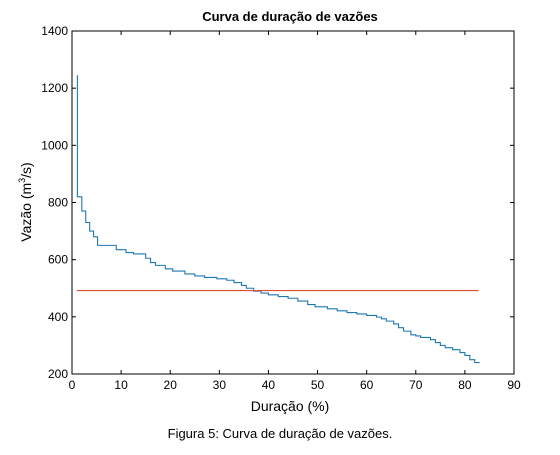 The image size is (560, 455). What do you see at coordinates (72, 385) in the screenshot?
I see `x-tick-label: 0` at bounding box center [72, 385].